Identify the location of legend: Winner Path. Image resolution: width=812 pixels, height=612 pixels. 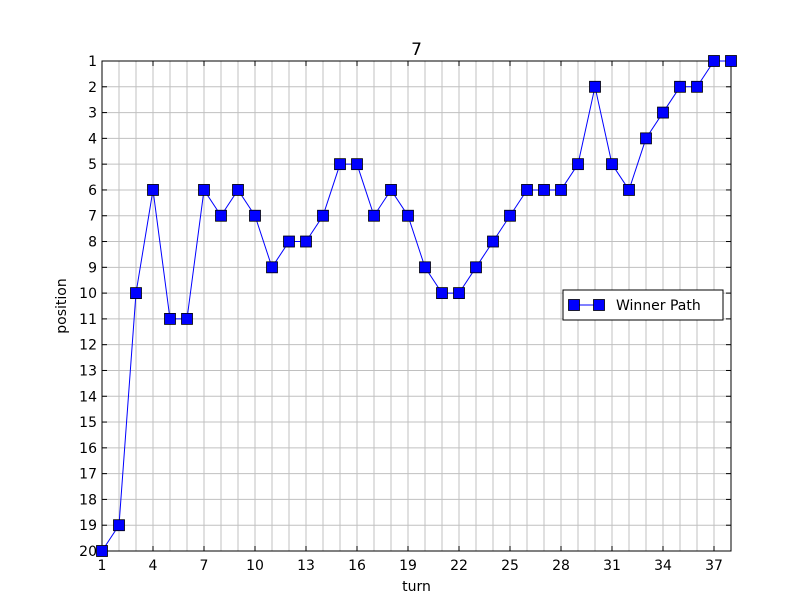
(643, 305).